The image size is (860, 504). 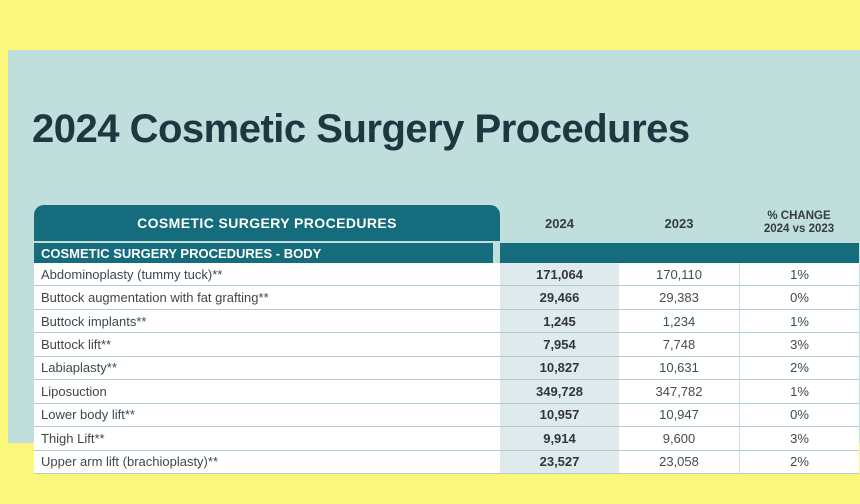 I want to click on value-2023-cell: 23,058, so click(x=679, y=462).